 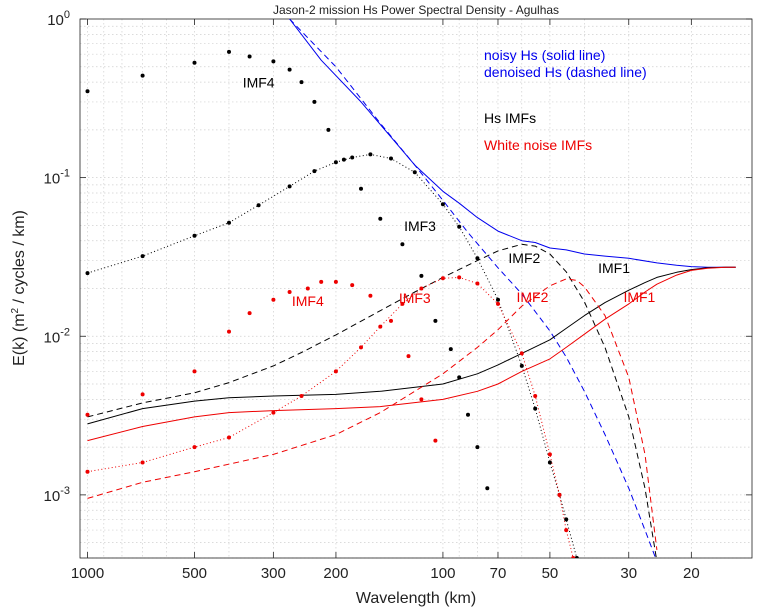 I want to click on y-tick-label: 10⁻², so click(x=57, y=336).